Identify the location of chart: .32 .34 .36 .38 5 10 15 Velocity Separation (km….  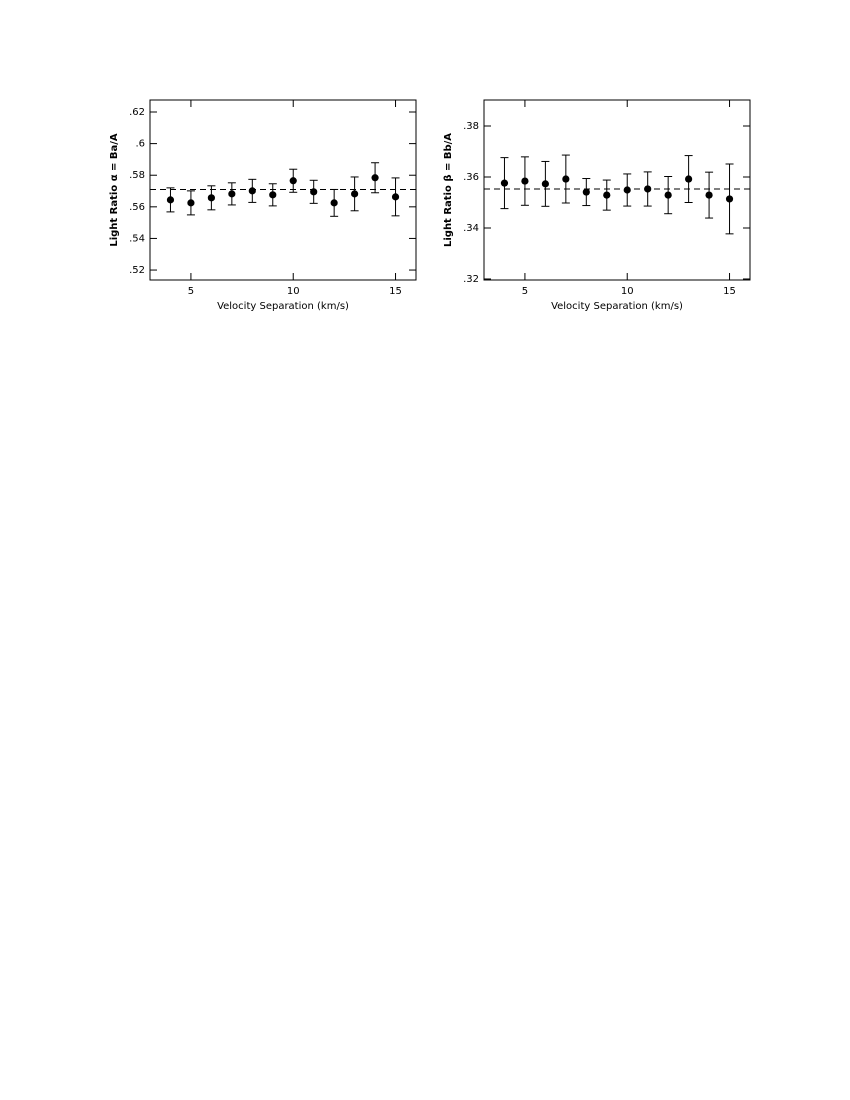
(597, 205).